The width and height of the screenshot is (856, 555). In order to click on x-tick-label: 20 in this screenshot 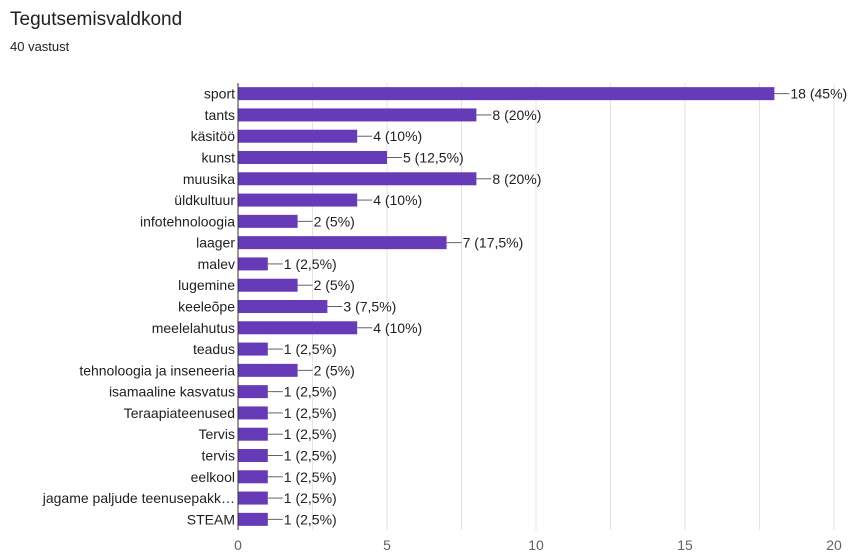, I will do `click(834, 545)`.